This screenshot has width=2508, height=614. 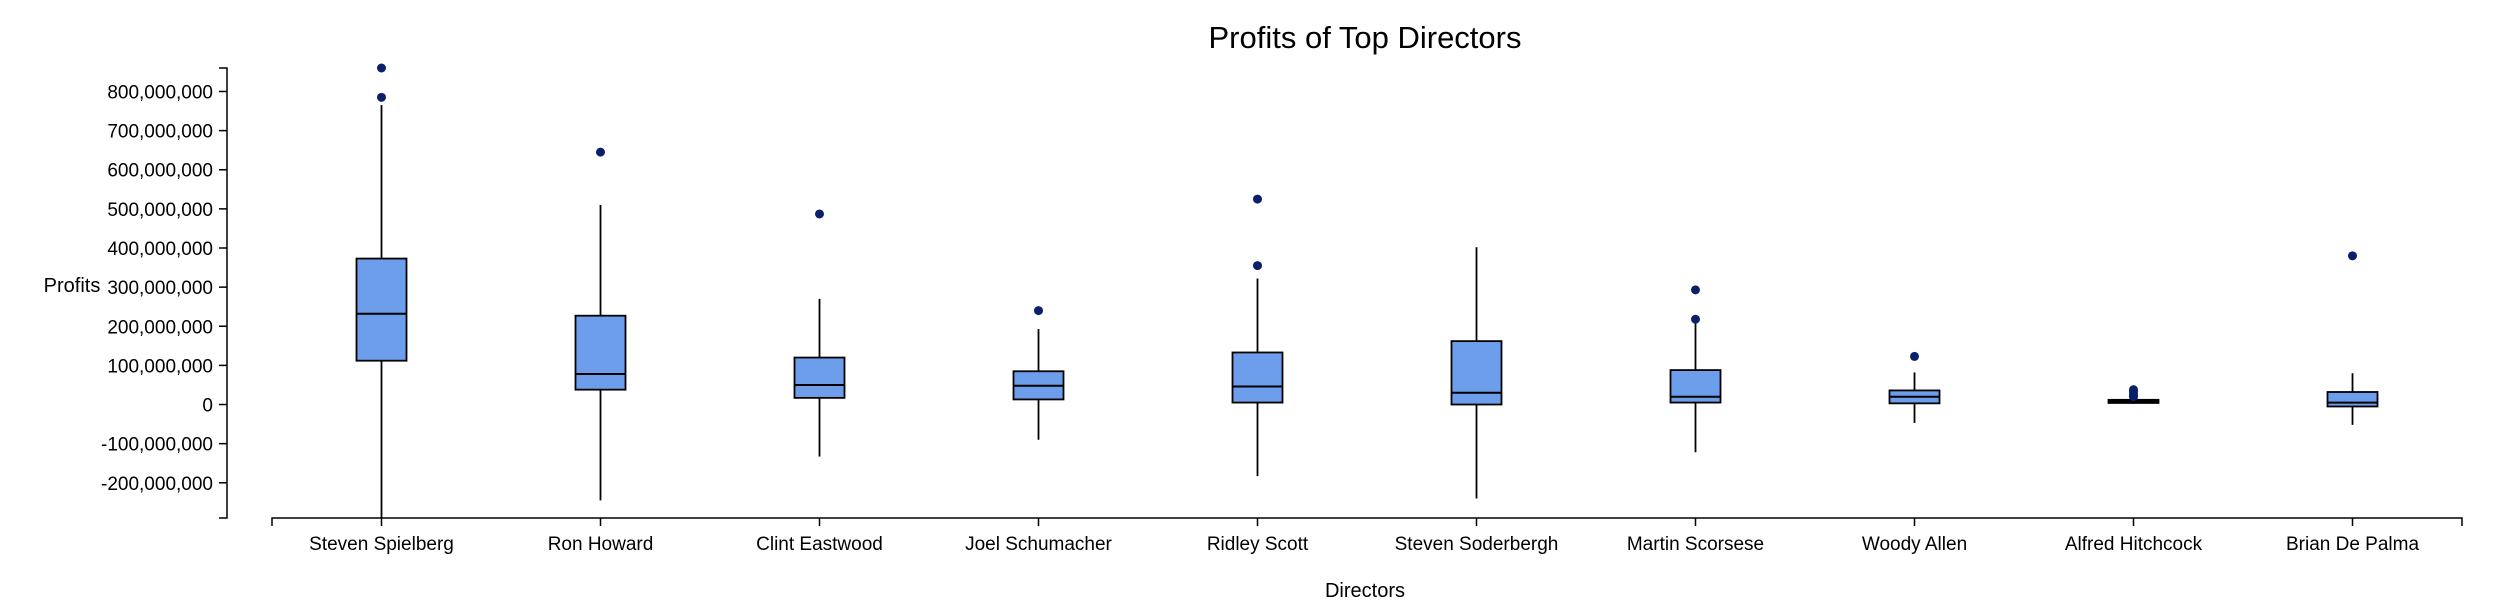 What do you see at coordinates (160, 132) in the screenshot?
I see `y-tick-label: 700,000,000` at bounding box center [160, 132].